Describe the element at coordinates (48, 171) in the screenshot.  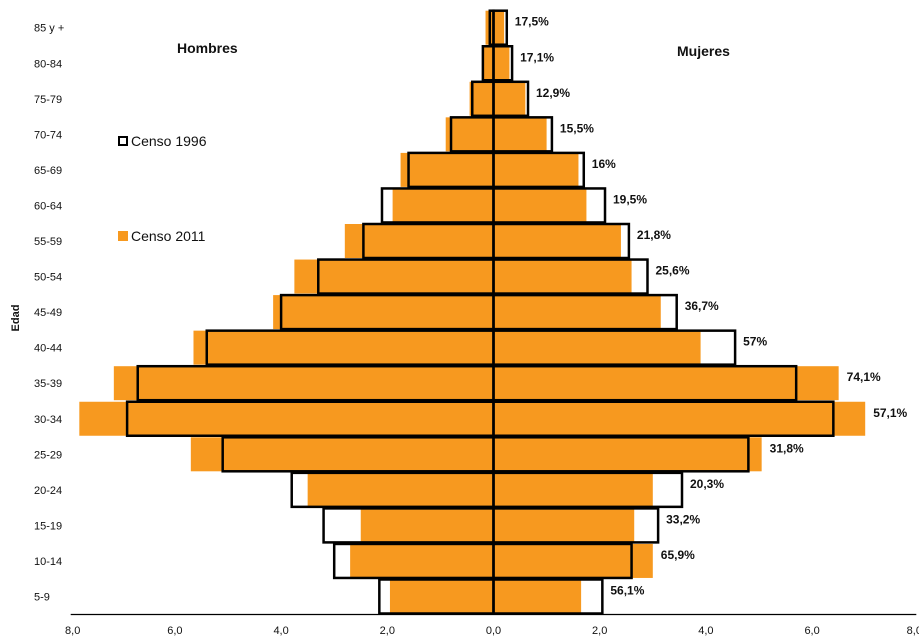
I see `category-label: 65-69` at that location.